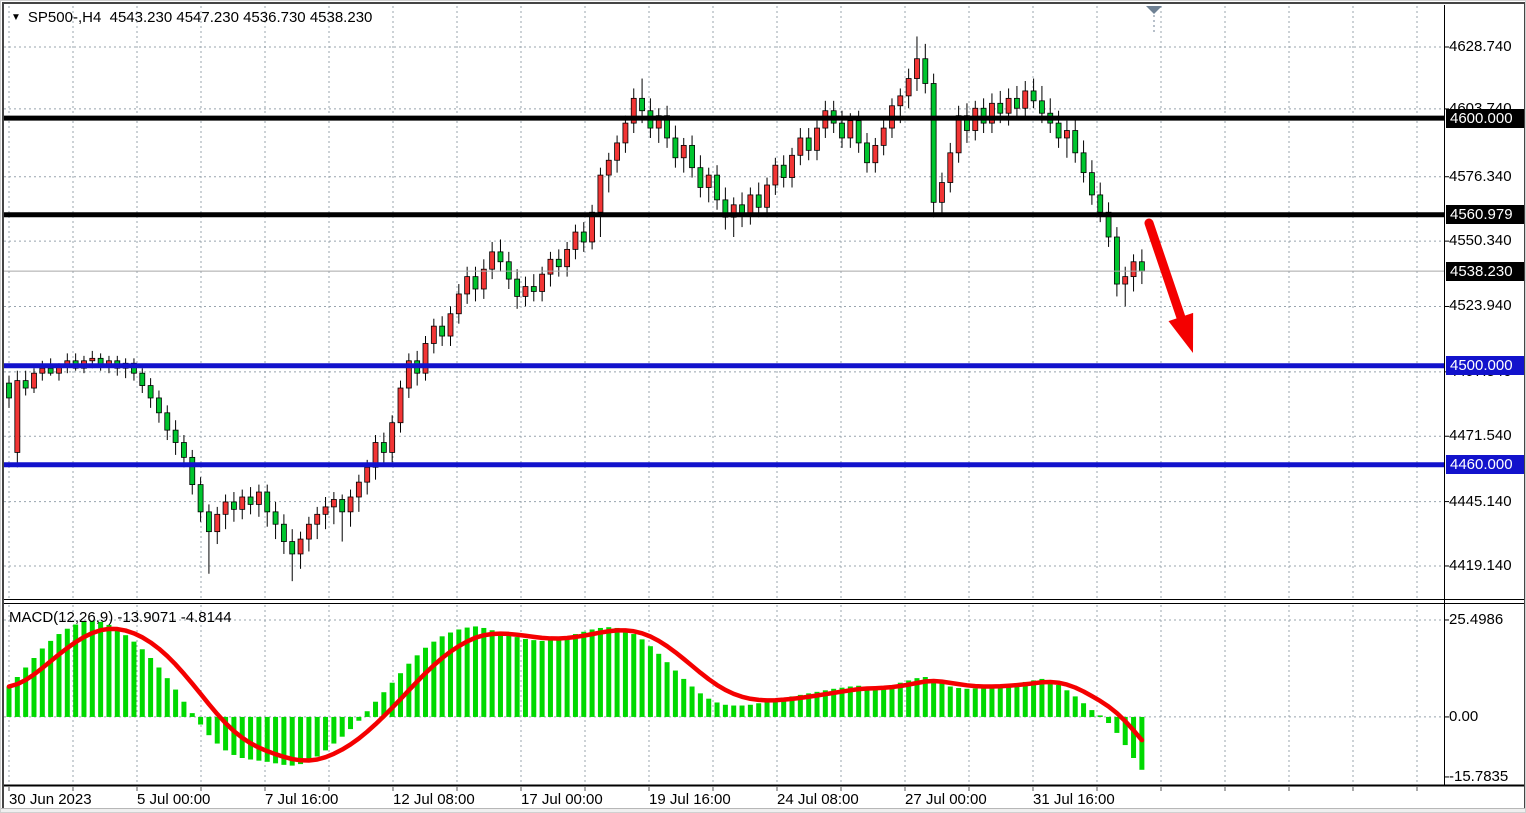 The width and height of the screenshot is (1526, 813). What do you see at coordinates (64, 17) in the screenshot?
I see `symbol-timeframe: SP500-,H4` at bounding box center [64, 17].